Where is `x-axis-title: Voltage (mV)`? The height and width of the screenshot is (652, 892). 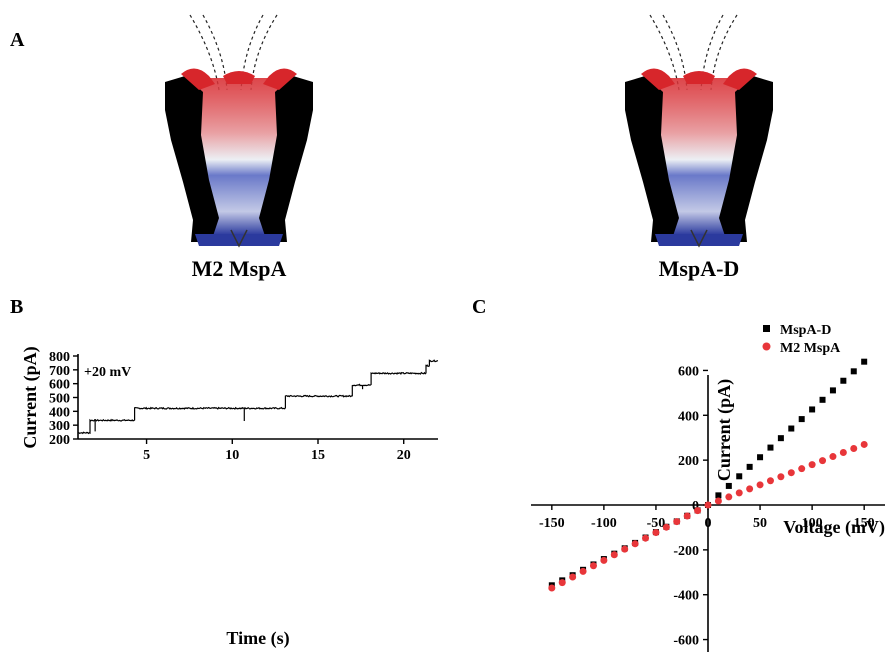 x-axis-title: Voltage (mV) is located at coordinates (834, 527).